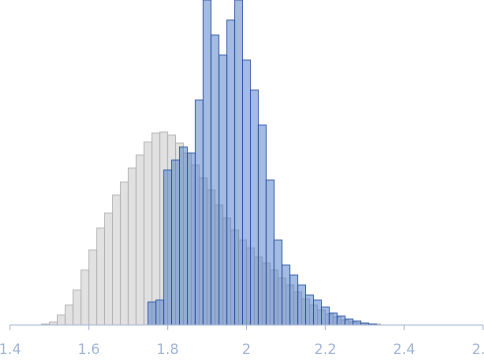 The width and height of the screenshot is (484, 363). What do you see at coordinates (325, 350) in the screenshot?
I see `x-tick-label: 2.2` at bounding box center [325, 350].